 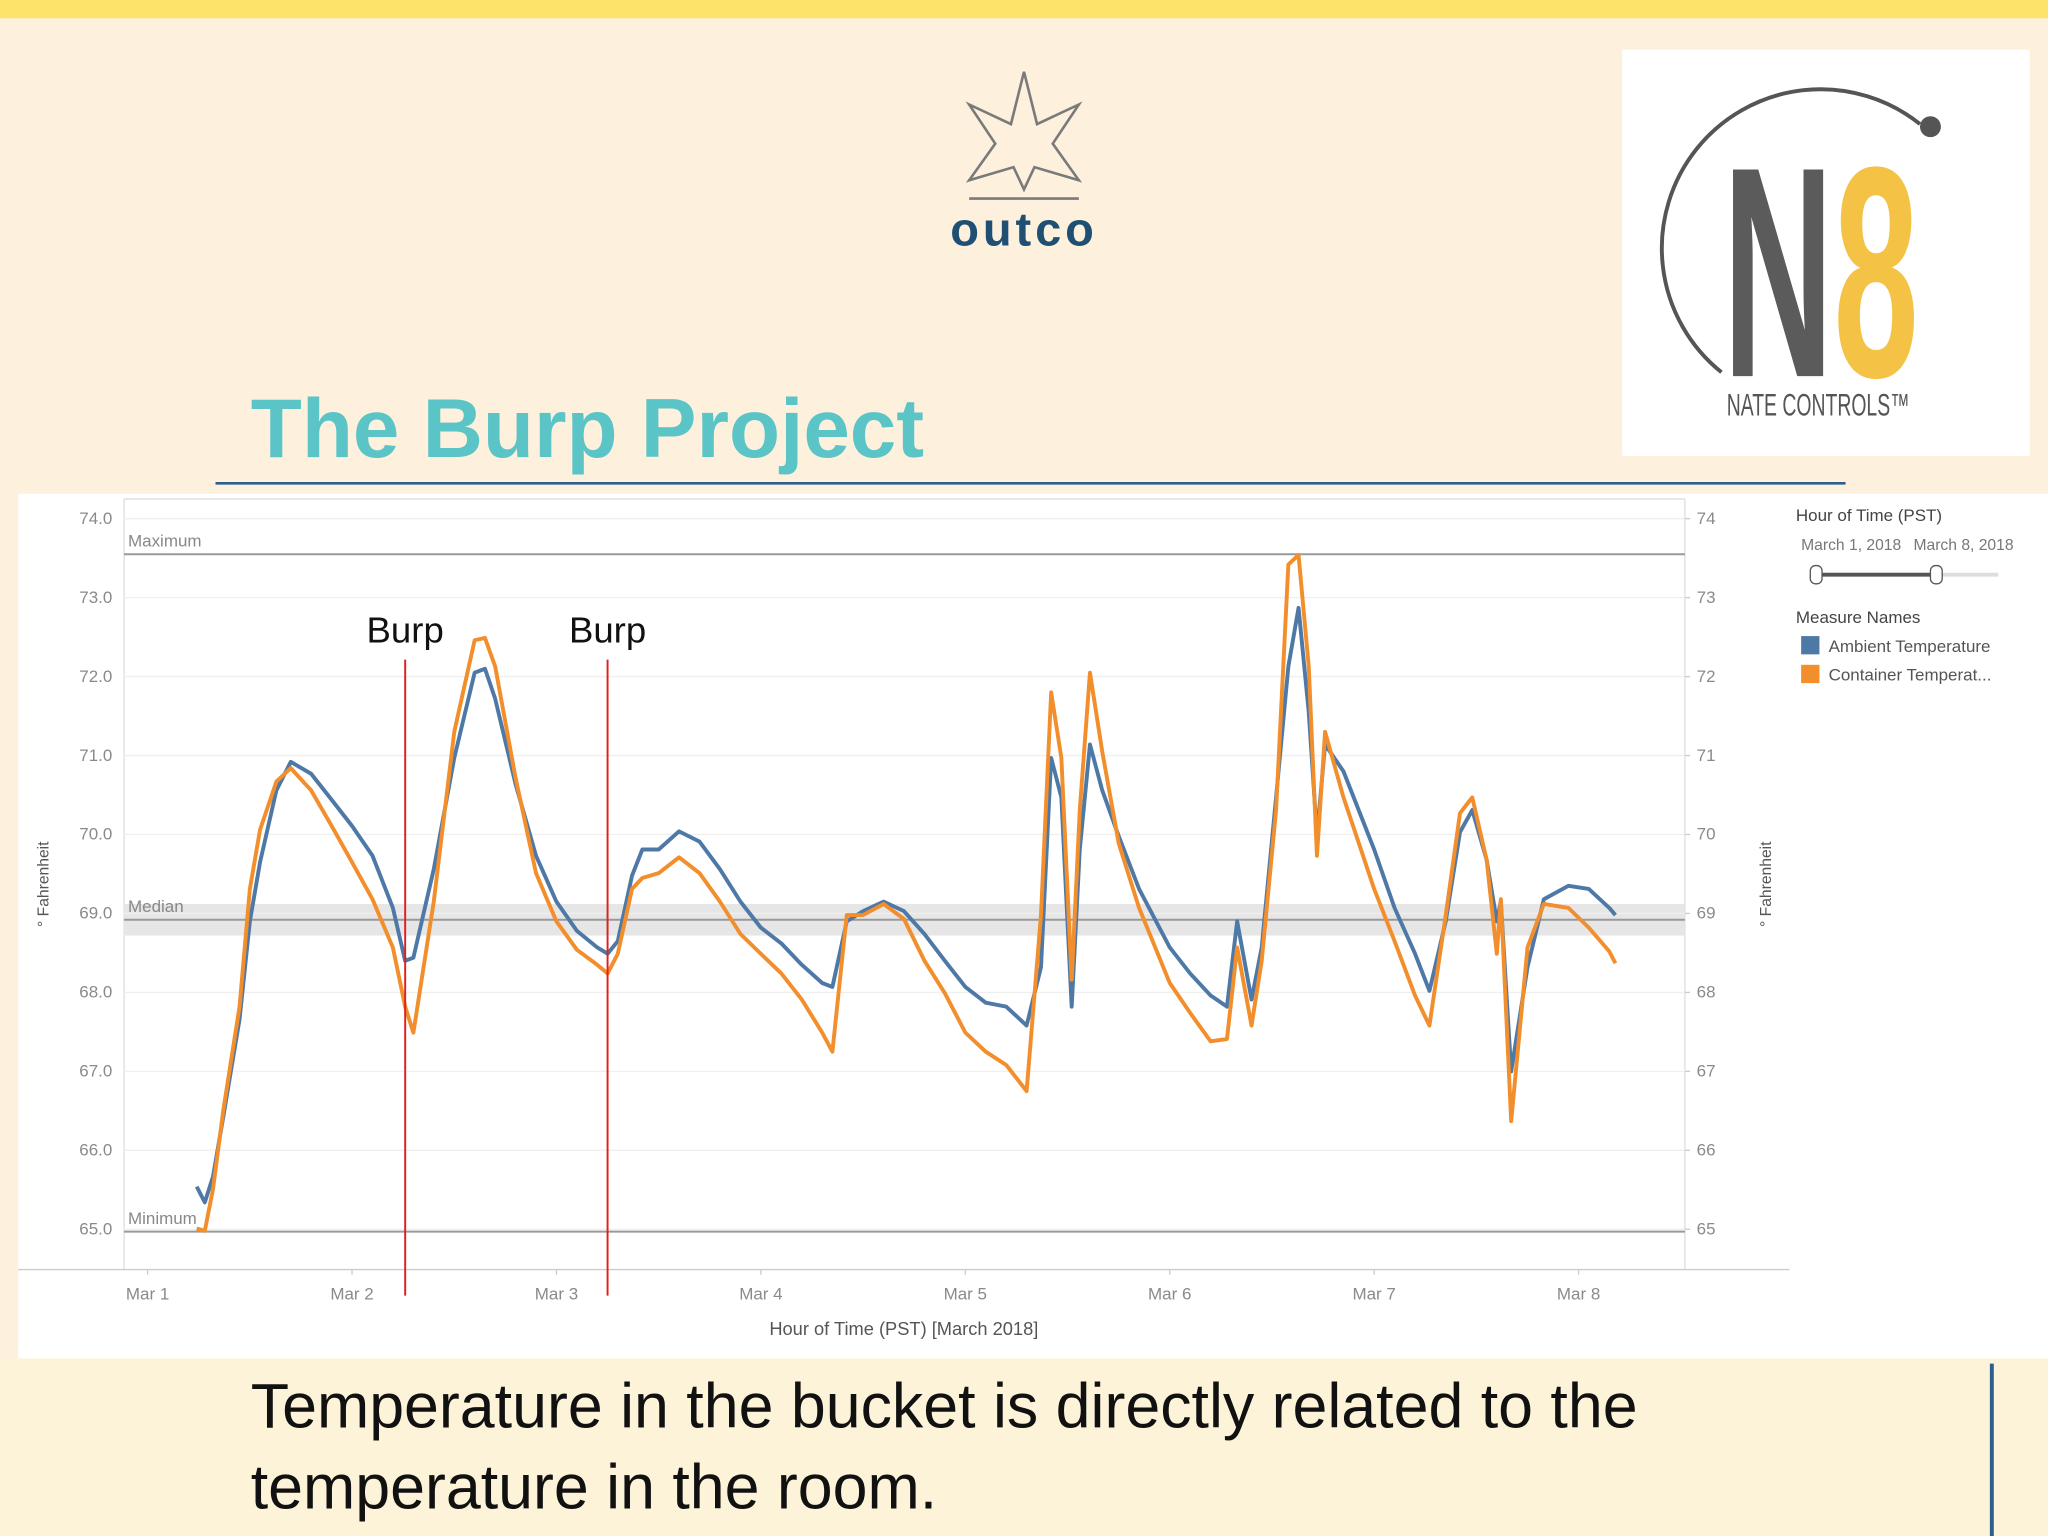 What do you see at coordinates (1858, 617) in the screenshot?
I see `legend-title: Measure Names` at bounding box center [1858, 617].